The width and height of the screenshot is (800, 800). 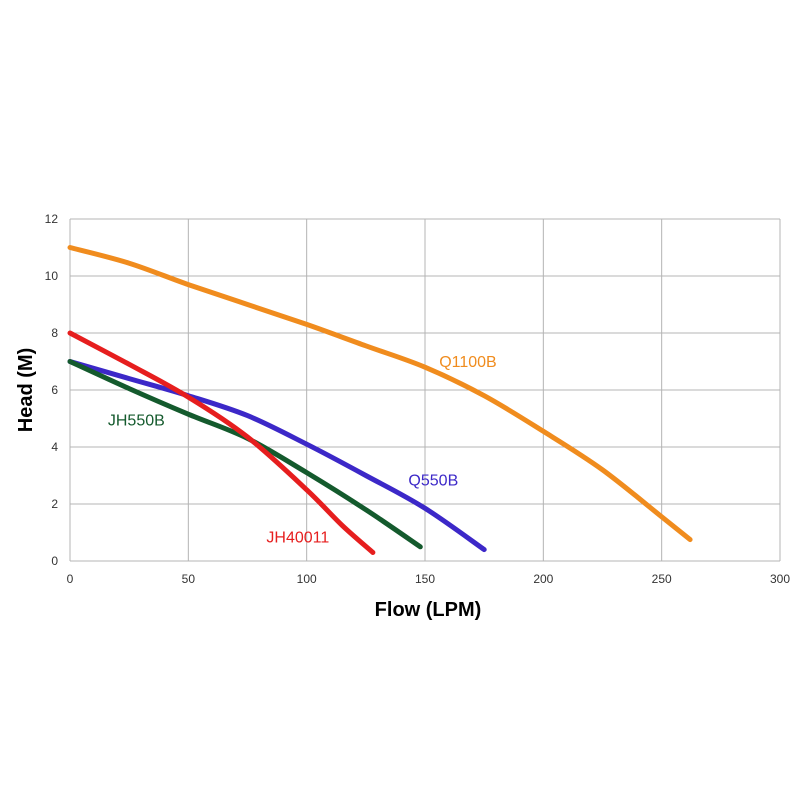 I want to click on series-line-q550b, so click(x=277, y=456).